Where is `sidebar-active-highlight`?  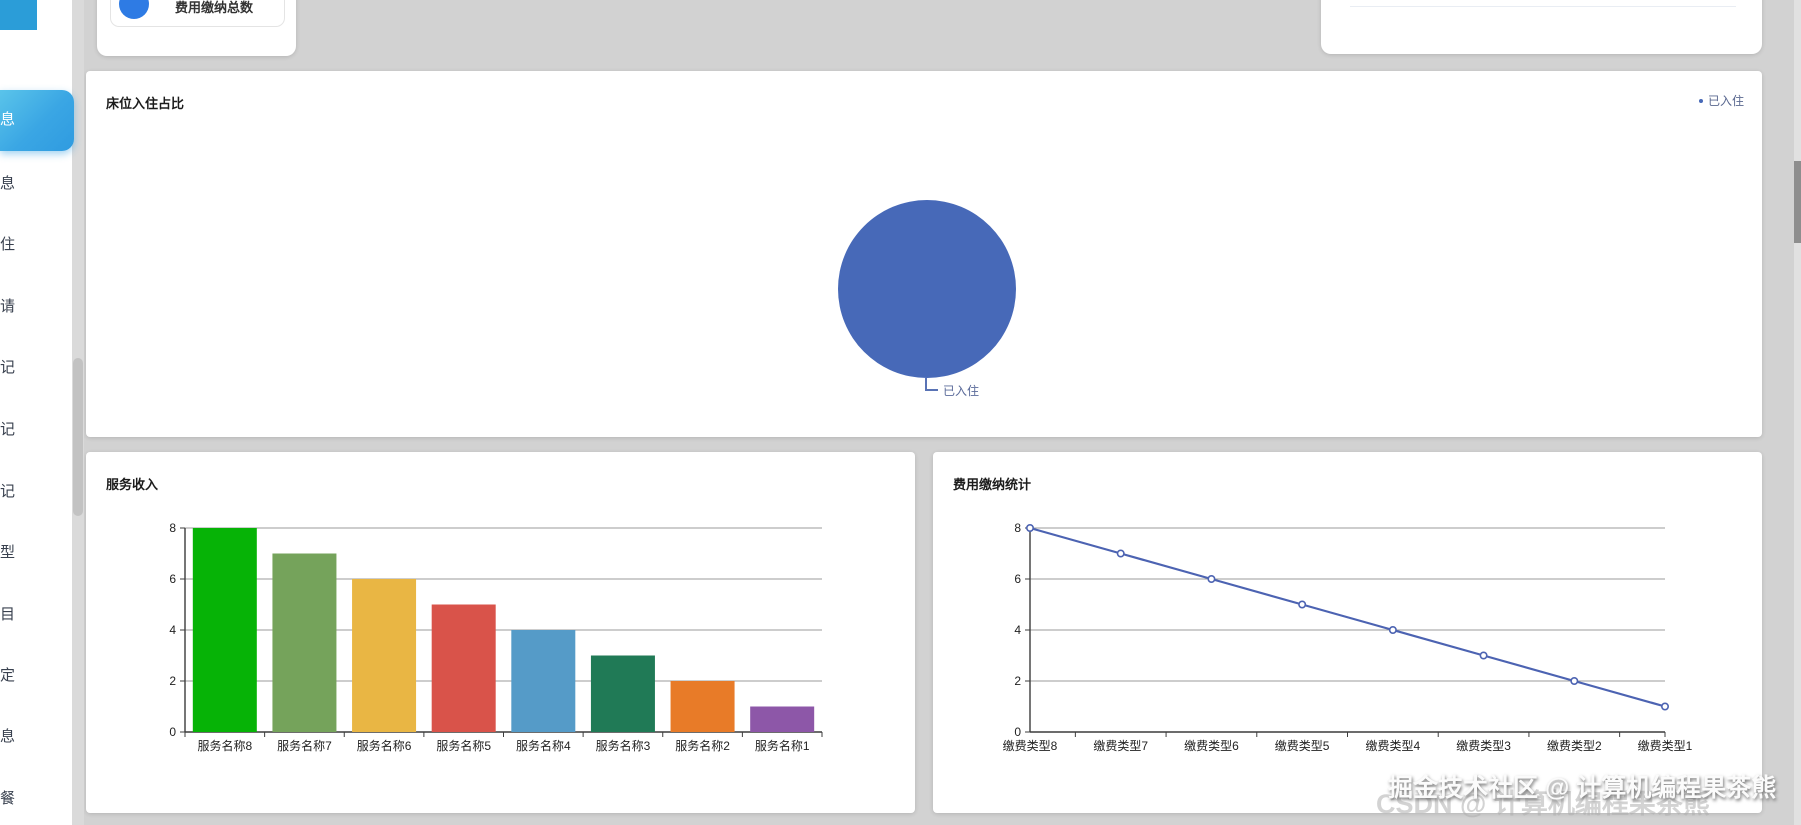 sidebar-active-highlight is located at coordinates (37, 120).